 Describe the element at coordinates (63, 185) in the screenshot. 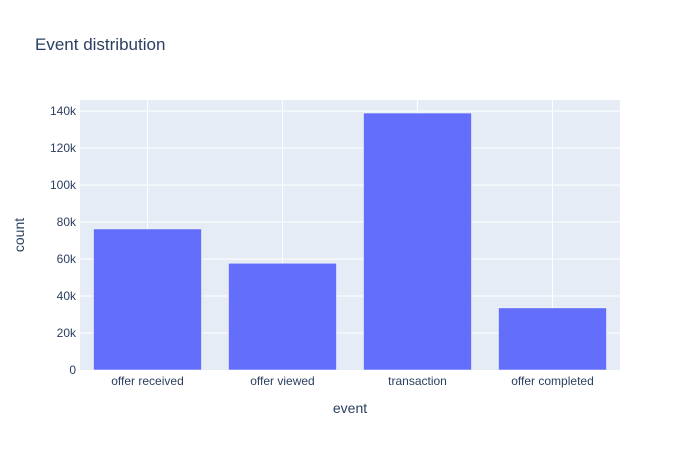

I see `y-tick-label: 100k` at that location.